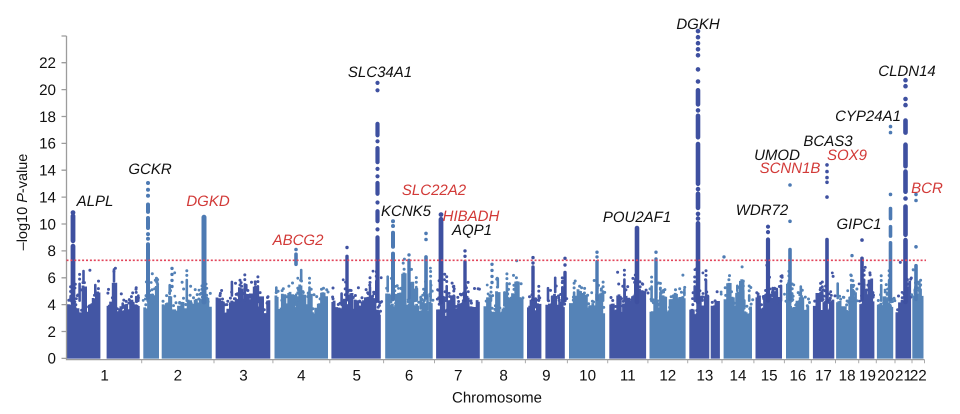 The height and width of the screenshot is (414, 960). I want to click on svg-text: BCR, so click(927, 188).